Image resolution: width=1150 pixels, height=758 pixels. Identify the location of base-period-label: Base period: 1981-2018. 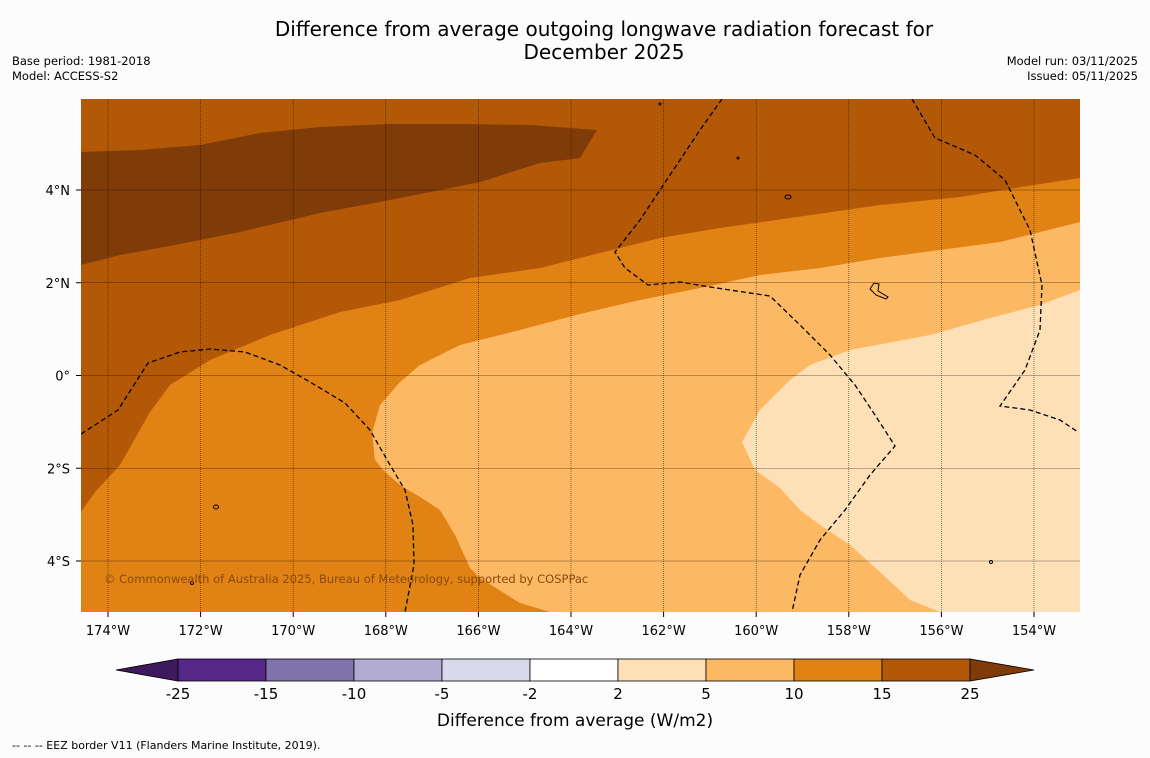
(81, 61).